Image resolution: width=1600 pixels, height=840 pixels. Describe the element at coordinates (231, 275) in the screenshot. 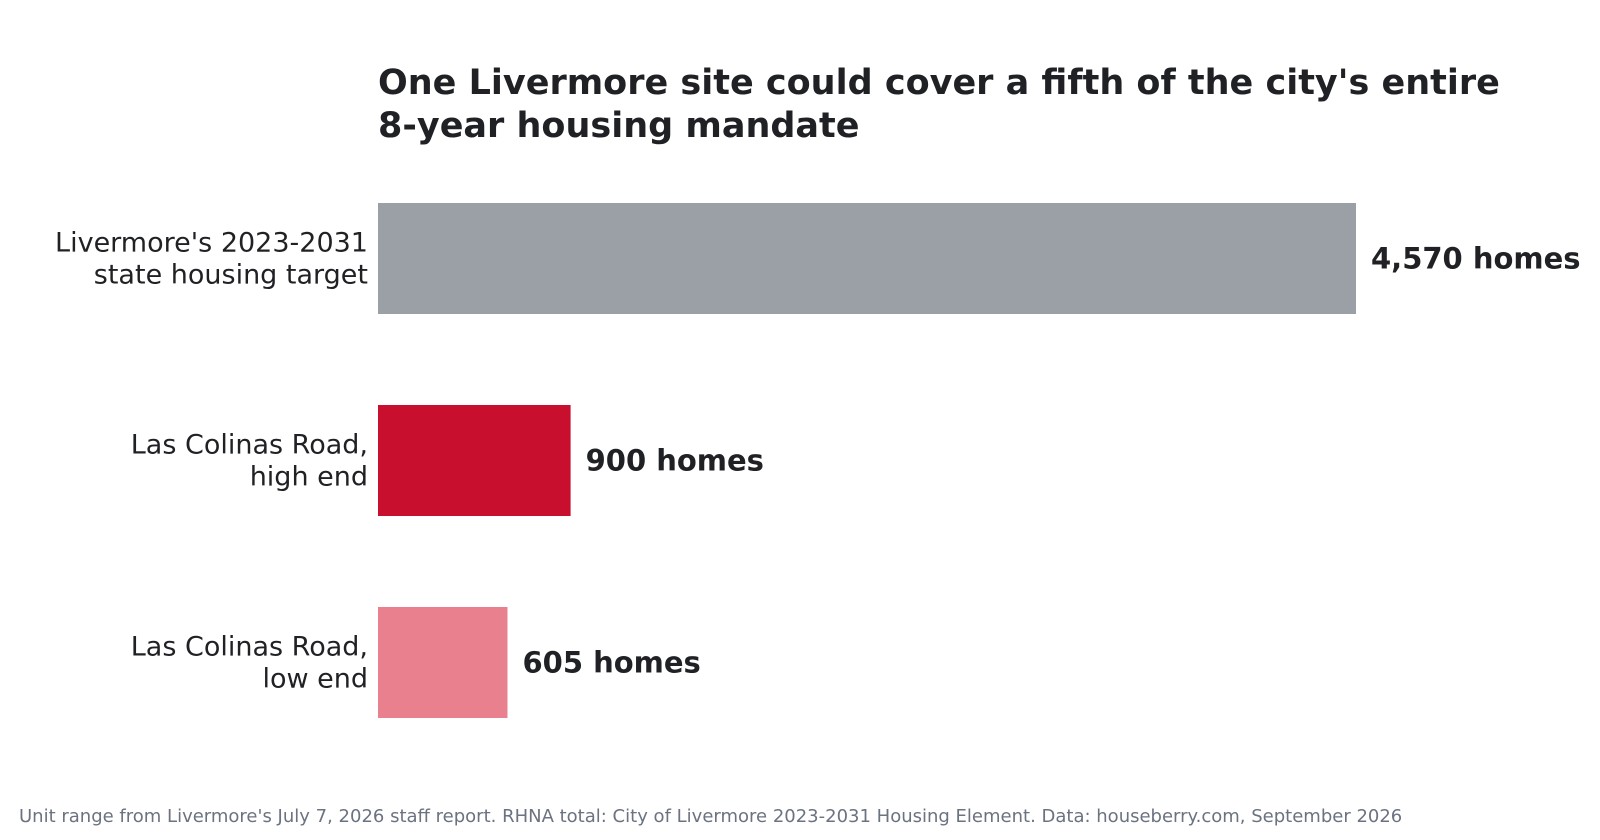

I see `category-label-0-line-1: state housing target` at that location.